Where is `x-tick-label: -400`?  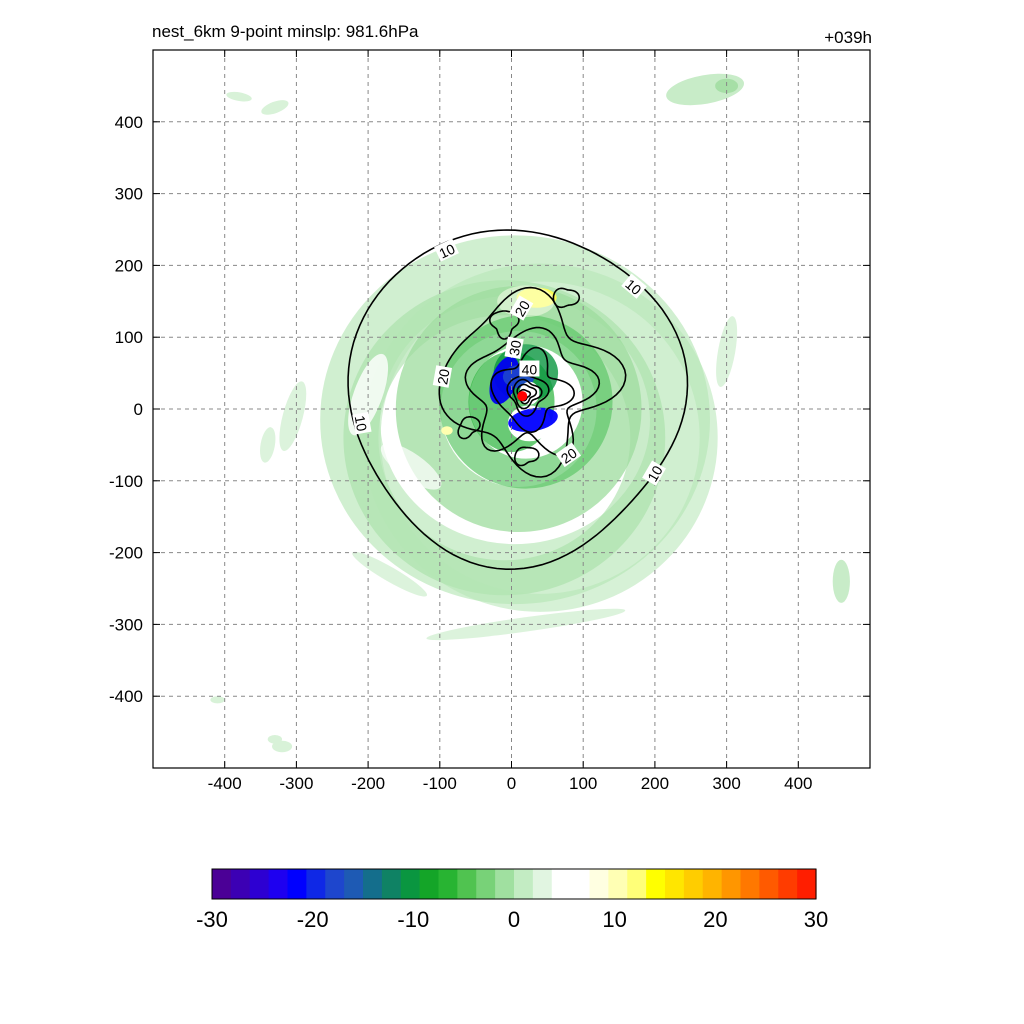
x-tick-label: -400 is located at coordinates (225, 783).